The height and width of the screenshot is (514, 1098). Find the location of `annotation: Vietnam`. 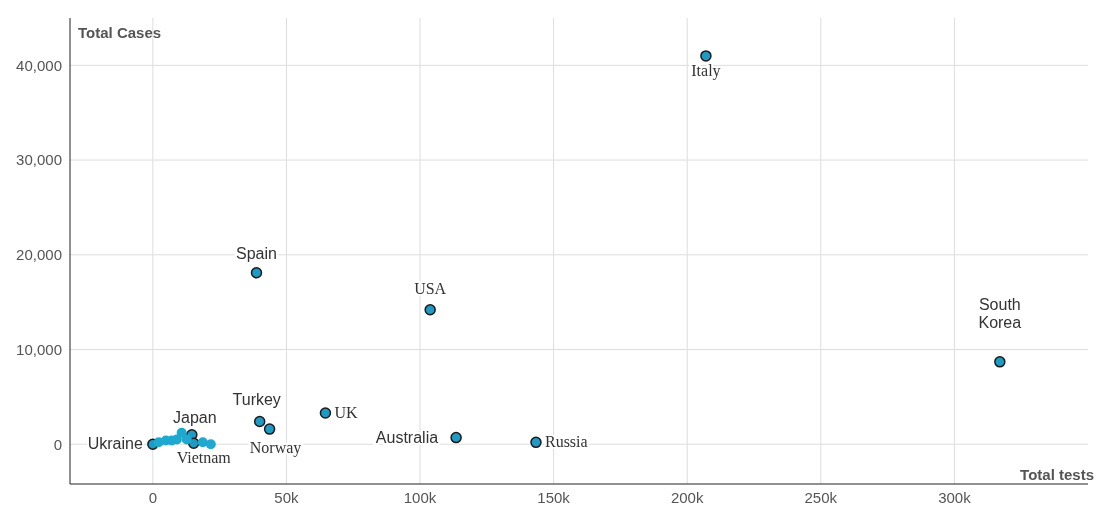

annotation: Vietnam is located at coordinates (204, 458).